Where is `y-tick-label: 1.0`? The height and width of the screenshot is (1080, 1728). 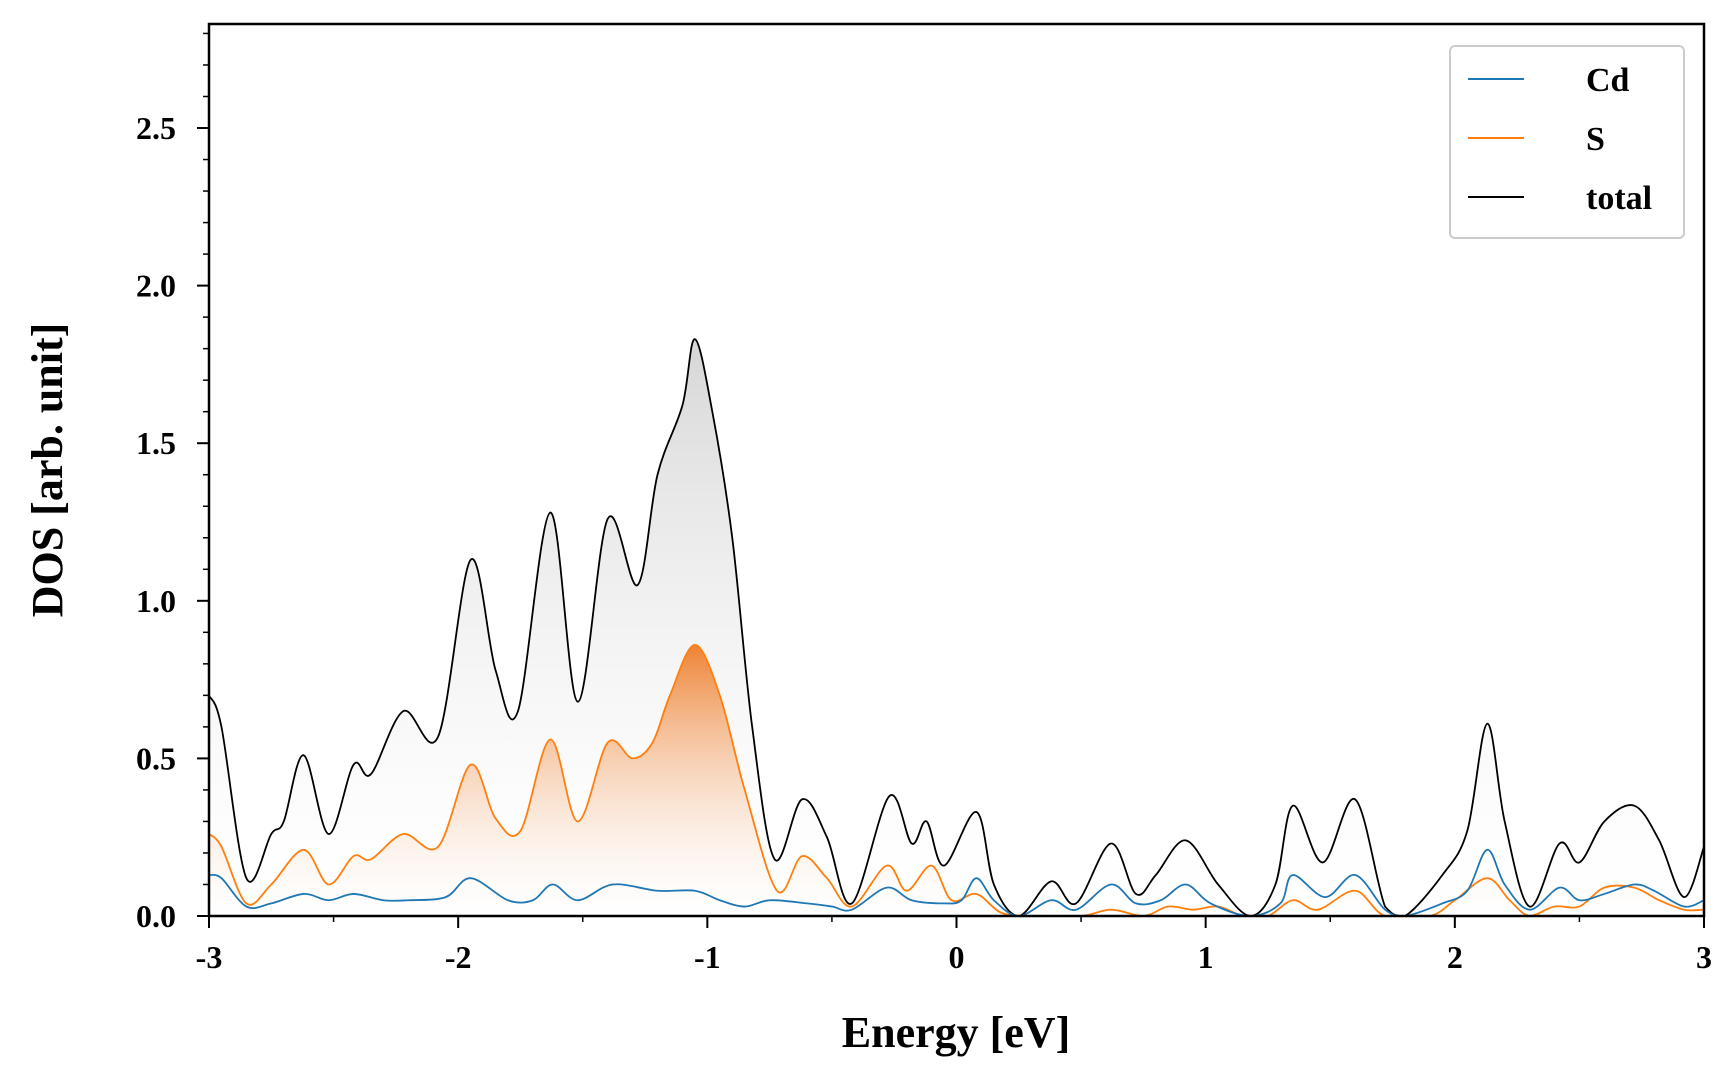 y-tick-label: 1.0 is located at coordinates (156, 601).